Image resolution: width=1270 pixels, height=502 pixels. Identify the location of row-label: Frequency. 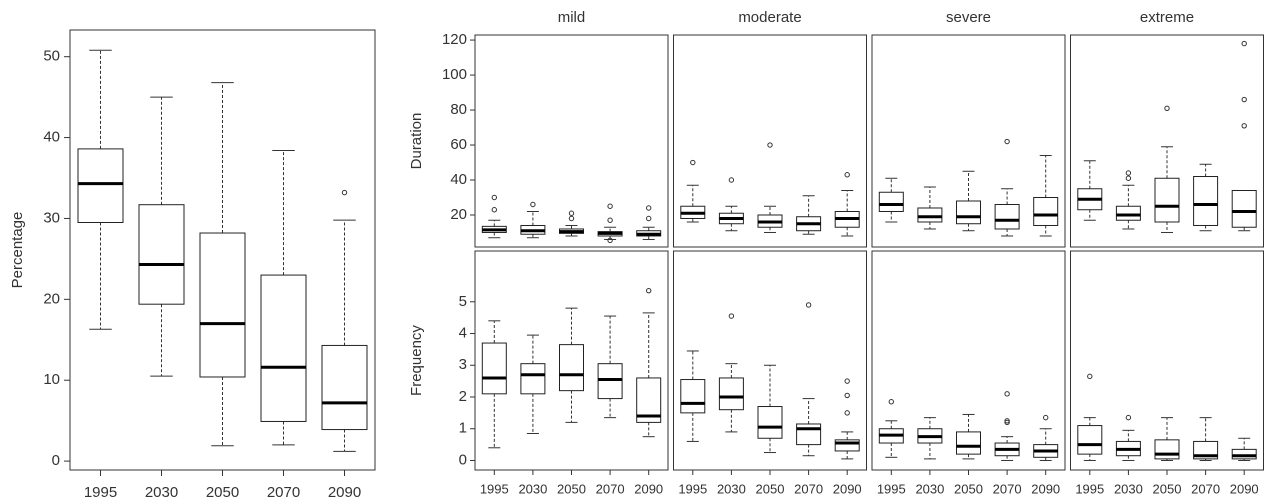
(416, 360).